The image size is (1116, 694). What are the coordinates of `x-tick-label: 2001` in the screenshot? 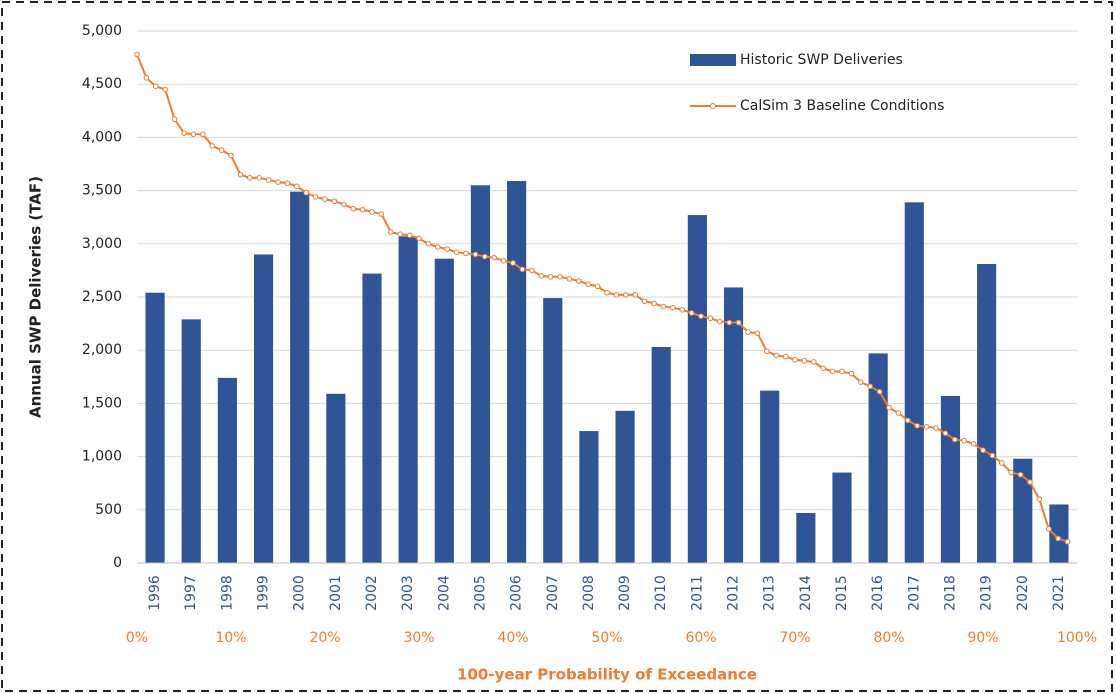 It's located at (336, 593).